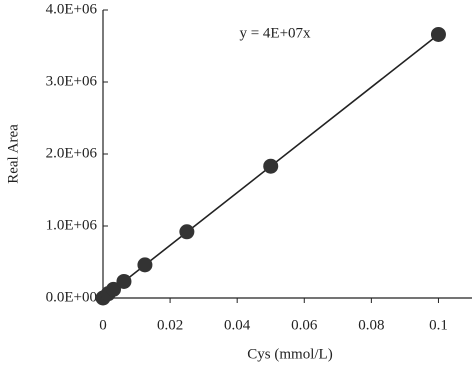 The image size is (474, 368). I want to click on y-axis-label: Real Area, so click(13, 154).